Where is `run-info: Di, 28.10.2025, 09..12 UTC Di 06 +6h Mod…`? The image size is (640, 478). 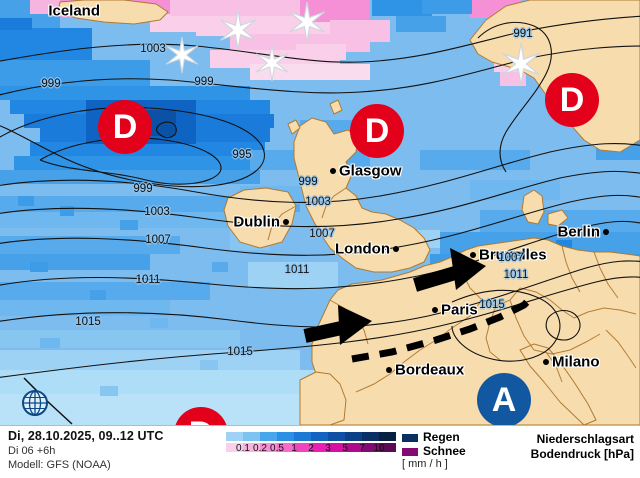
run-info: Di, 28.10.2025, 09..12 UTC Di 06 +6h Mod… is located at coordinates (85, 450).